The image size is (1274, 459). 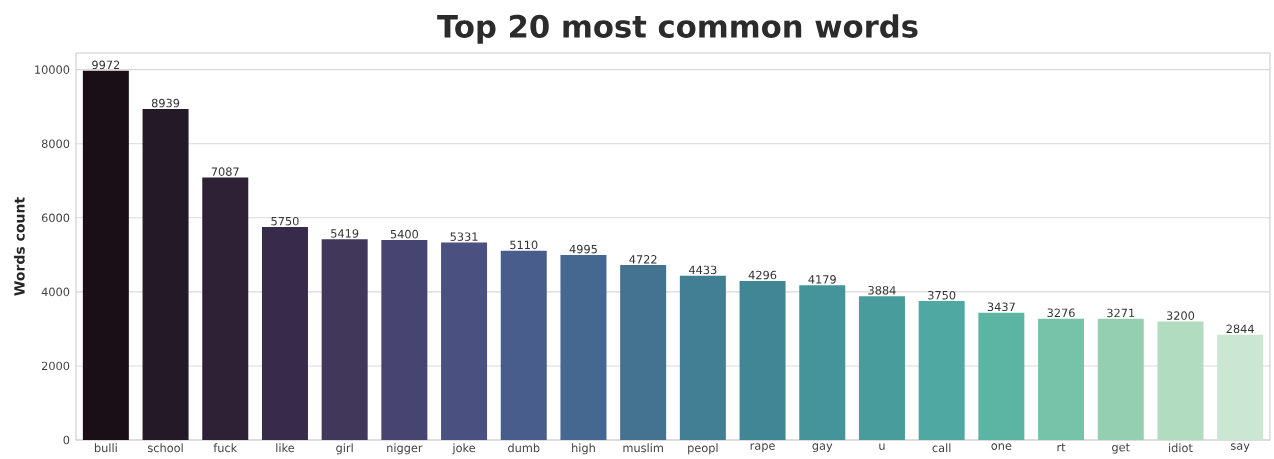 I want to click on x-tick-label: bulli, so click(x=105, y=448).